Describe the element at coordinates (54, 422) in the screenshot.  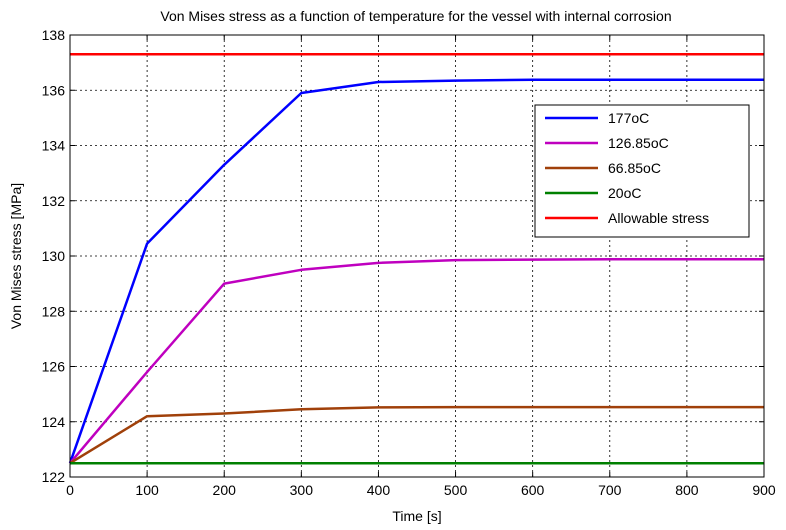
I see `y-tick-label: 124` at that location.